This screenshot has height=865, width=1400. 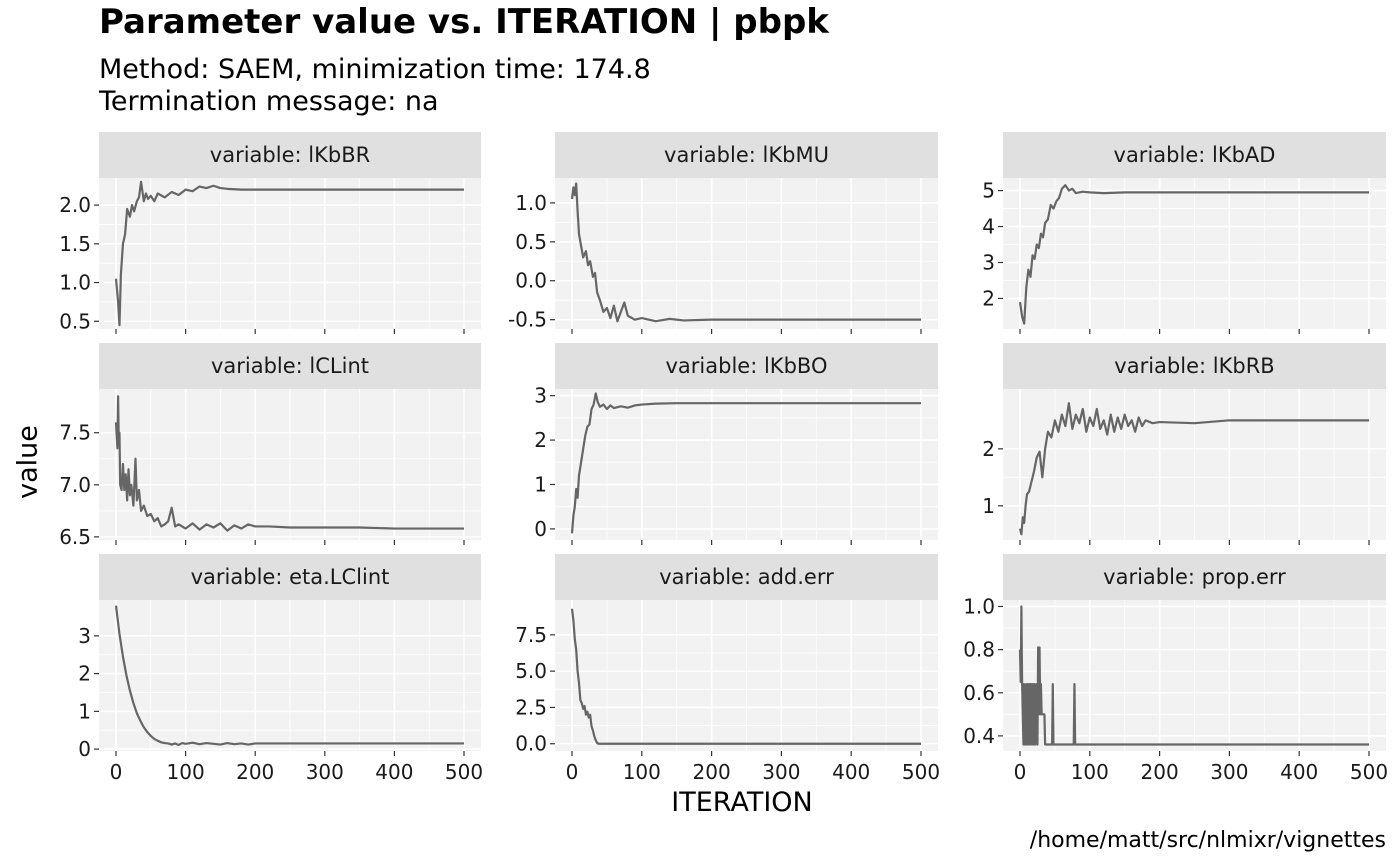 I want to click on facet-strip-label: variable: add.err, so click(x=746, y=577).